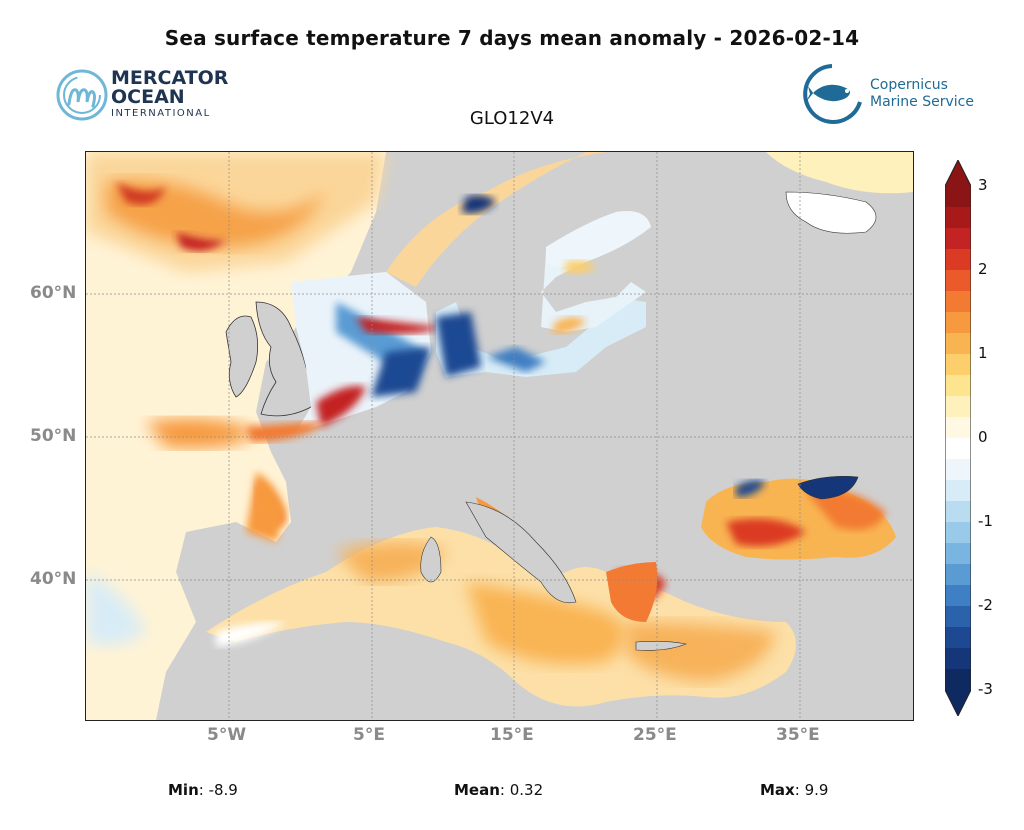  What do you see at coordinates (53, 579) in the screenshot?
I see `lat-label-40n: 40°N` at bounding box center [53, 579].